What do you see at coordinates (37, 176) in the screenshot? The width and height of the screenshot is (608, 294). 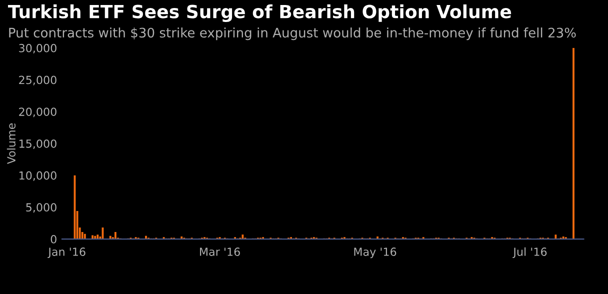 I see `y-tick-label: 10,000` at bounding box center [37, 176].